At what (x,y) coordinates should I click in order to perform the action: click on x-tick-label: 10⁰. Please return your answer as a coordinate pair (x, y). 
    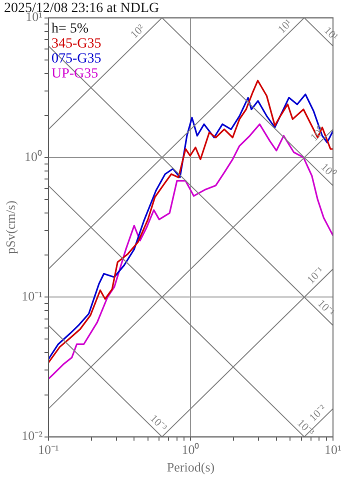
    Looking at the image, I should click on (191, 450).